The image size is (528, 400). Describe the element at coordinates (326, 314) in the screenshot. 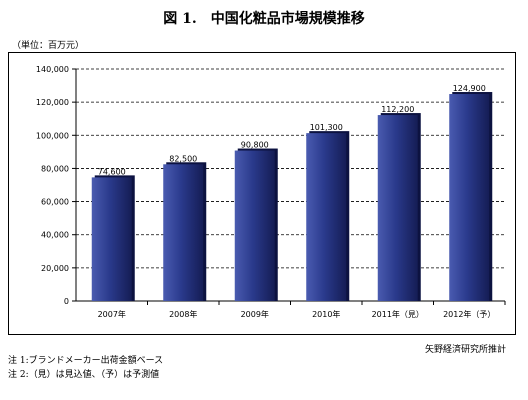

I see `x-tick-label: 2010年` at that location.